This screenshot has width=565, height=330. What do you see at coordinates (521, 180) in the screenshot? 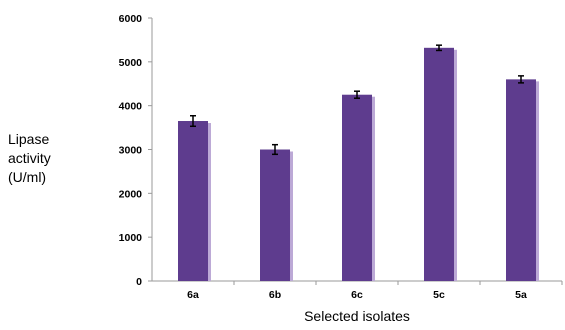
I see `bar-5a` at bounding box center [521, 180].